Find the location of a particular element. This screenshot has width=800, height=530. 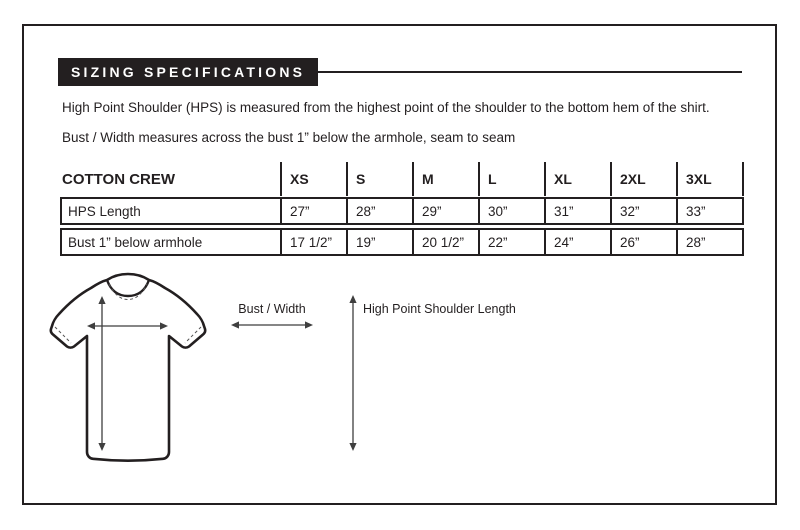

table-cell: 29” is located at coordinates (445, 211).